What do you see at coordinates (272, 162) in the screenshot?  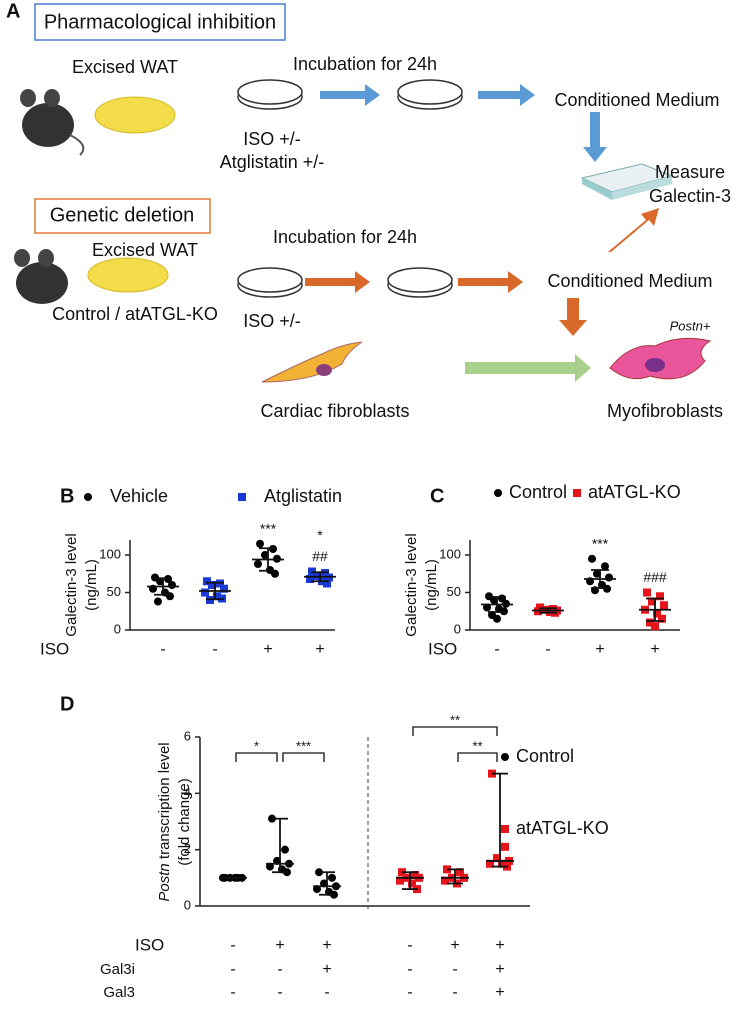 I see `treatment-label: Atglistatin +/-` at bounding box center [272, 162].